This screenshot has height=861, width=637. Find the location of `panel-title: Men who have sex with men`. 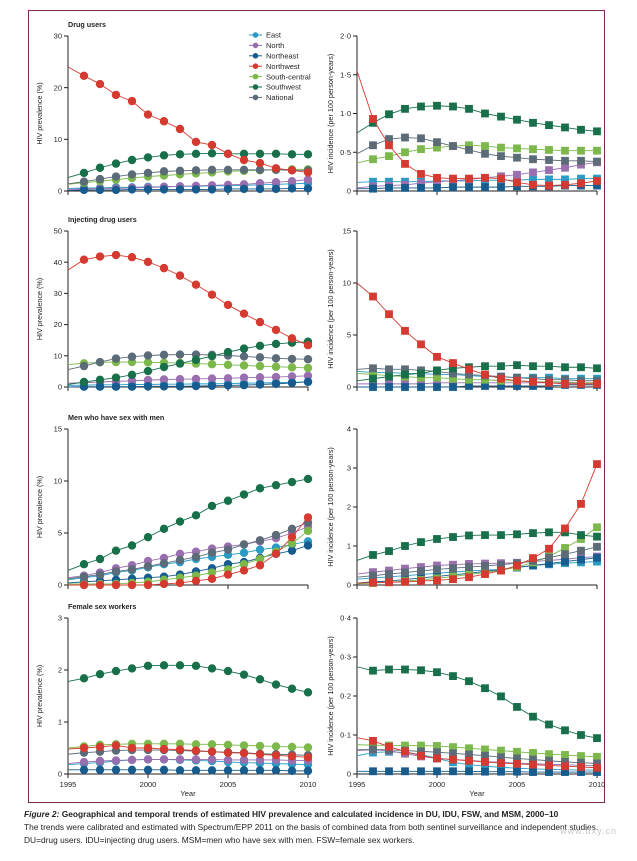

panel-title: Men who have sex with men is located at coordinates (116, 417).